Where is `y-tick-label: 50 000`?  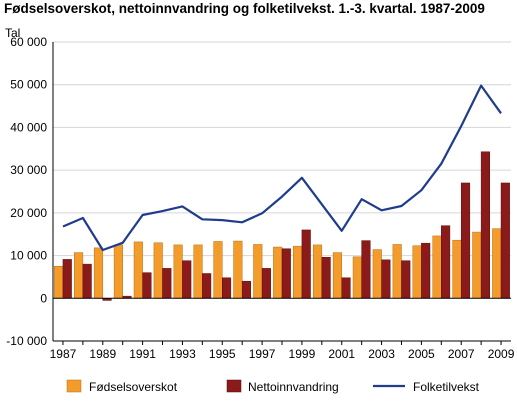
y-tick-label: 50 000 is located at coordinates (28, 85).